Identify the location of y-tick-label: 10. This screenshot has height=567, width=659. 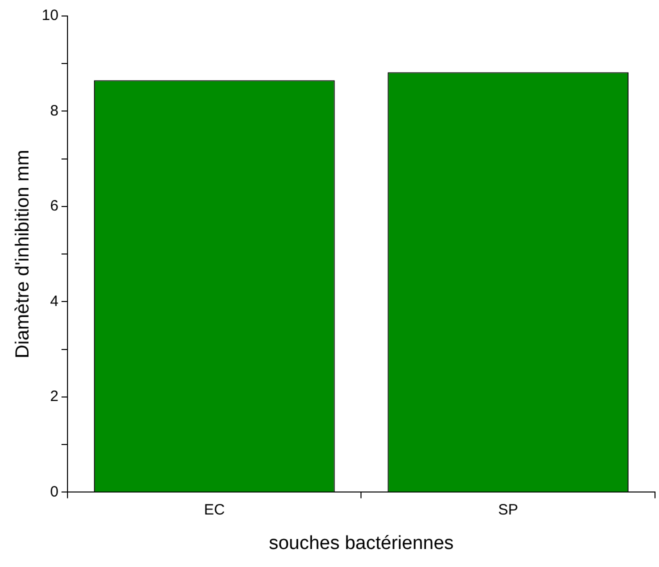
(50, 15).